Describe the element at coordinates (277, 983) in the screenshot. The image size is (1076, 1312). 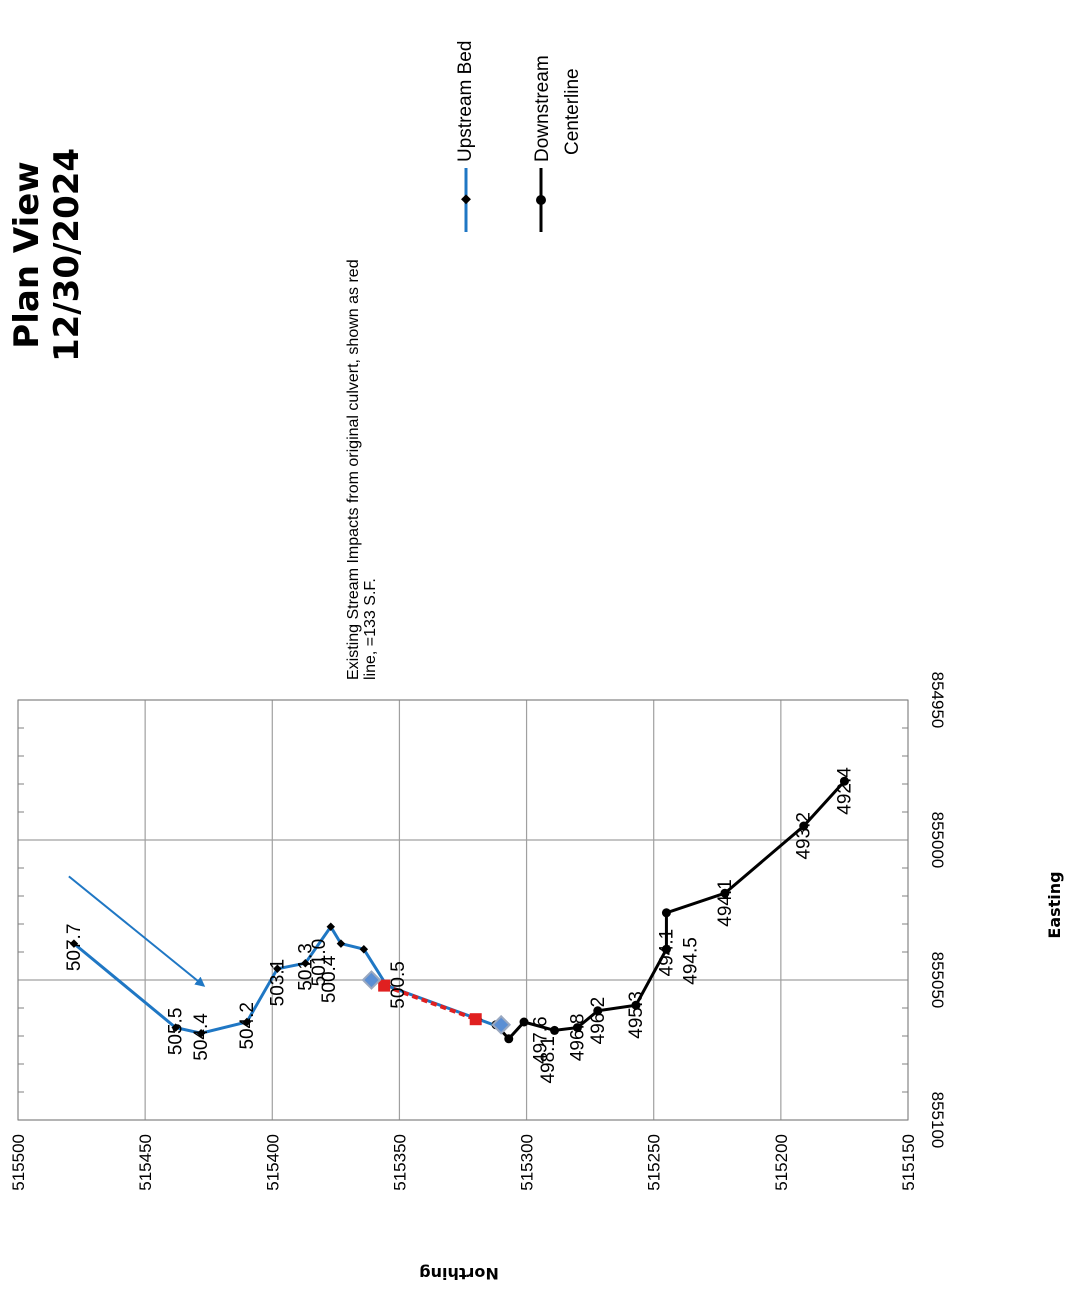
I see `data-label: 503.1` at that location.